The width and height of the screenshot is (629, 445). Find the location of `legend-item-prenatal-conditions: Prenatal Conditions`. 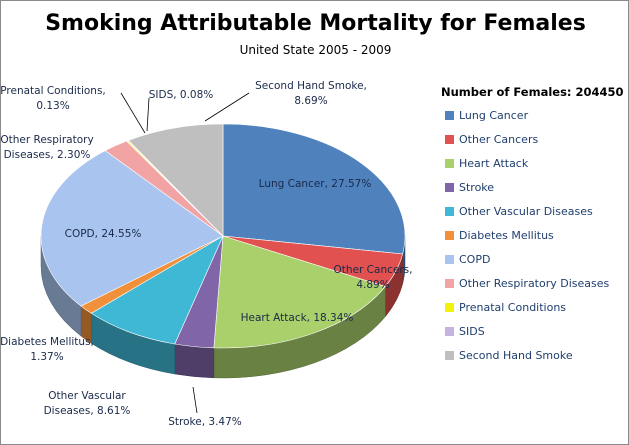

legend-item-prenatal-conditions: Prenatal Conditions is located at coordinates (532, 313).